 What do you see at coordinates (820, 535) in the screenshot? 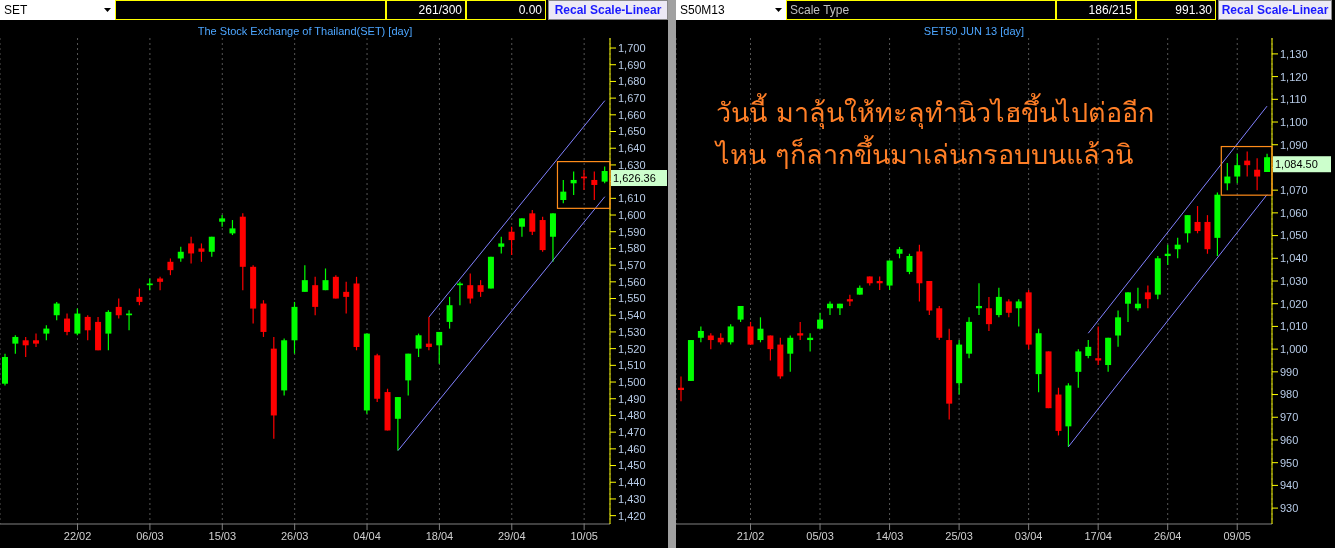
I see `x-tick-label: 05/03` at bounding box center [820, 535].